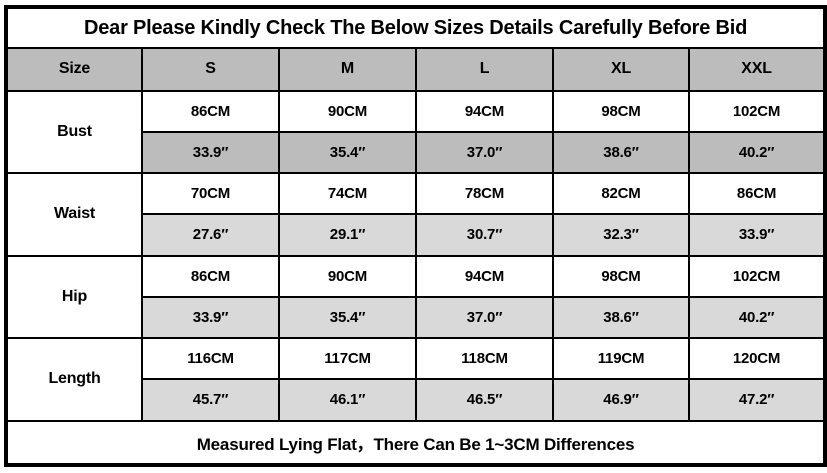  I want to click on size-col-s: S, so click(210, 69).